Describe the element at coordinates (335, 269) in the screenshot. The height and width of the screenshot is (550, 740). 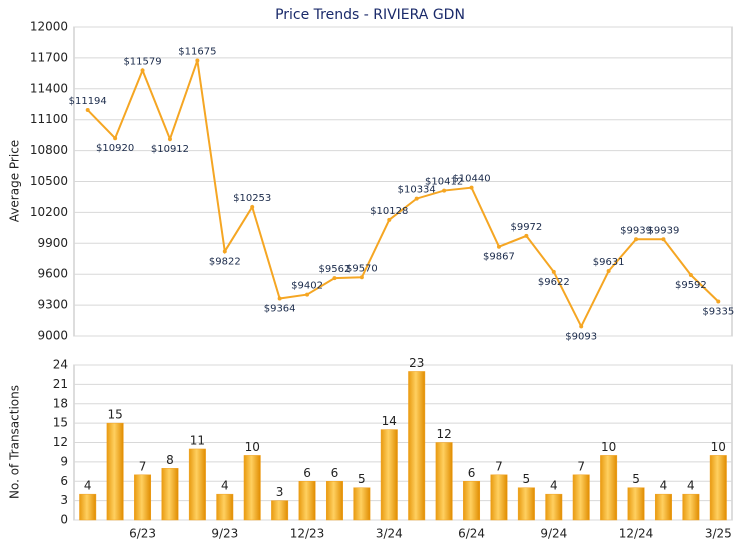
I see `data-label: $9562` at that location.